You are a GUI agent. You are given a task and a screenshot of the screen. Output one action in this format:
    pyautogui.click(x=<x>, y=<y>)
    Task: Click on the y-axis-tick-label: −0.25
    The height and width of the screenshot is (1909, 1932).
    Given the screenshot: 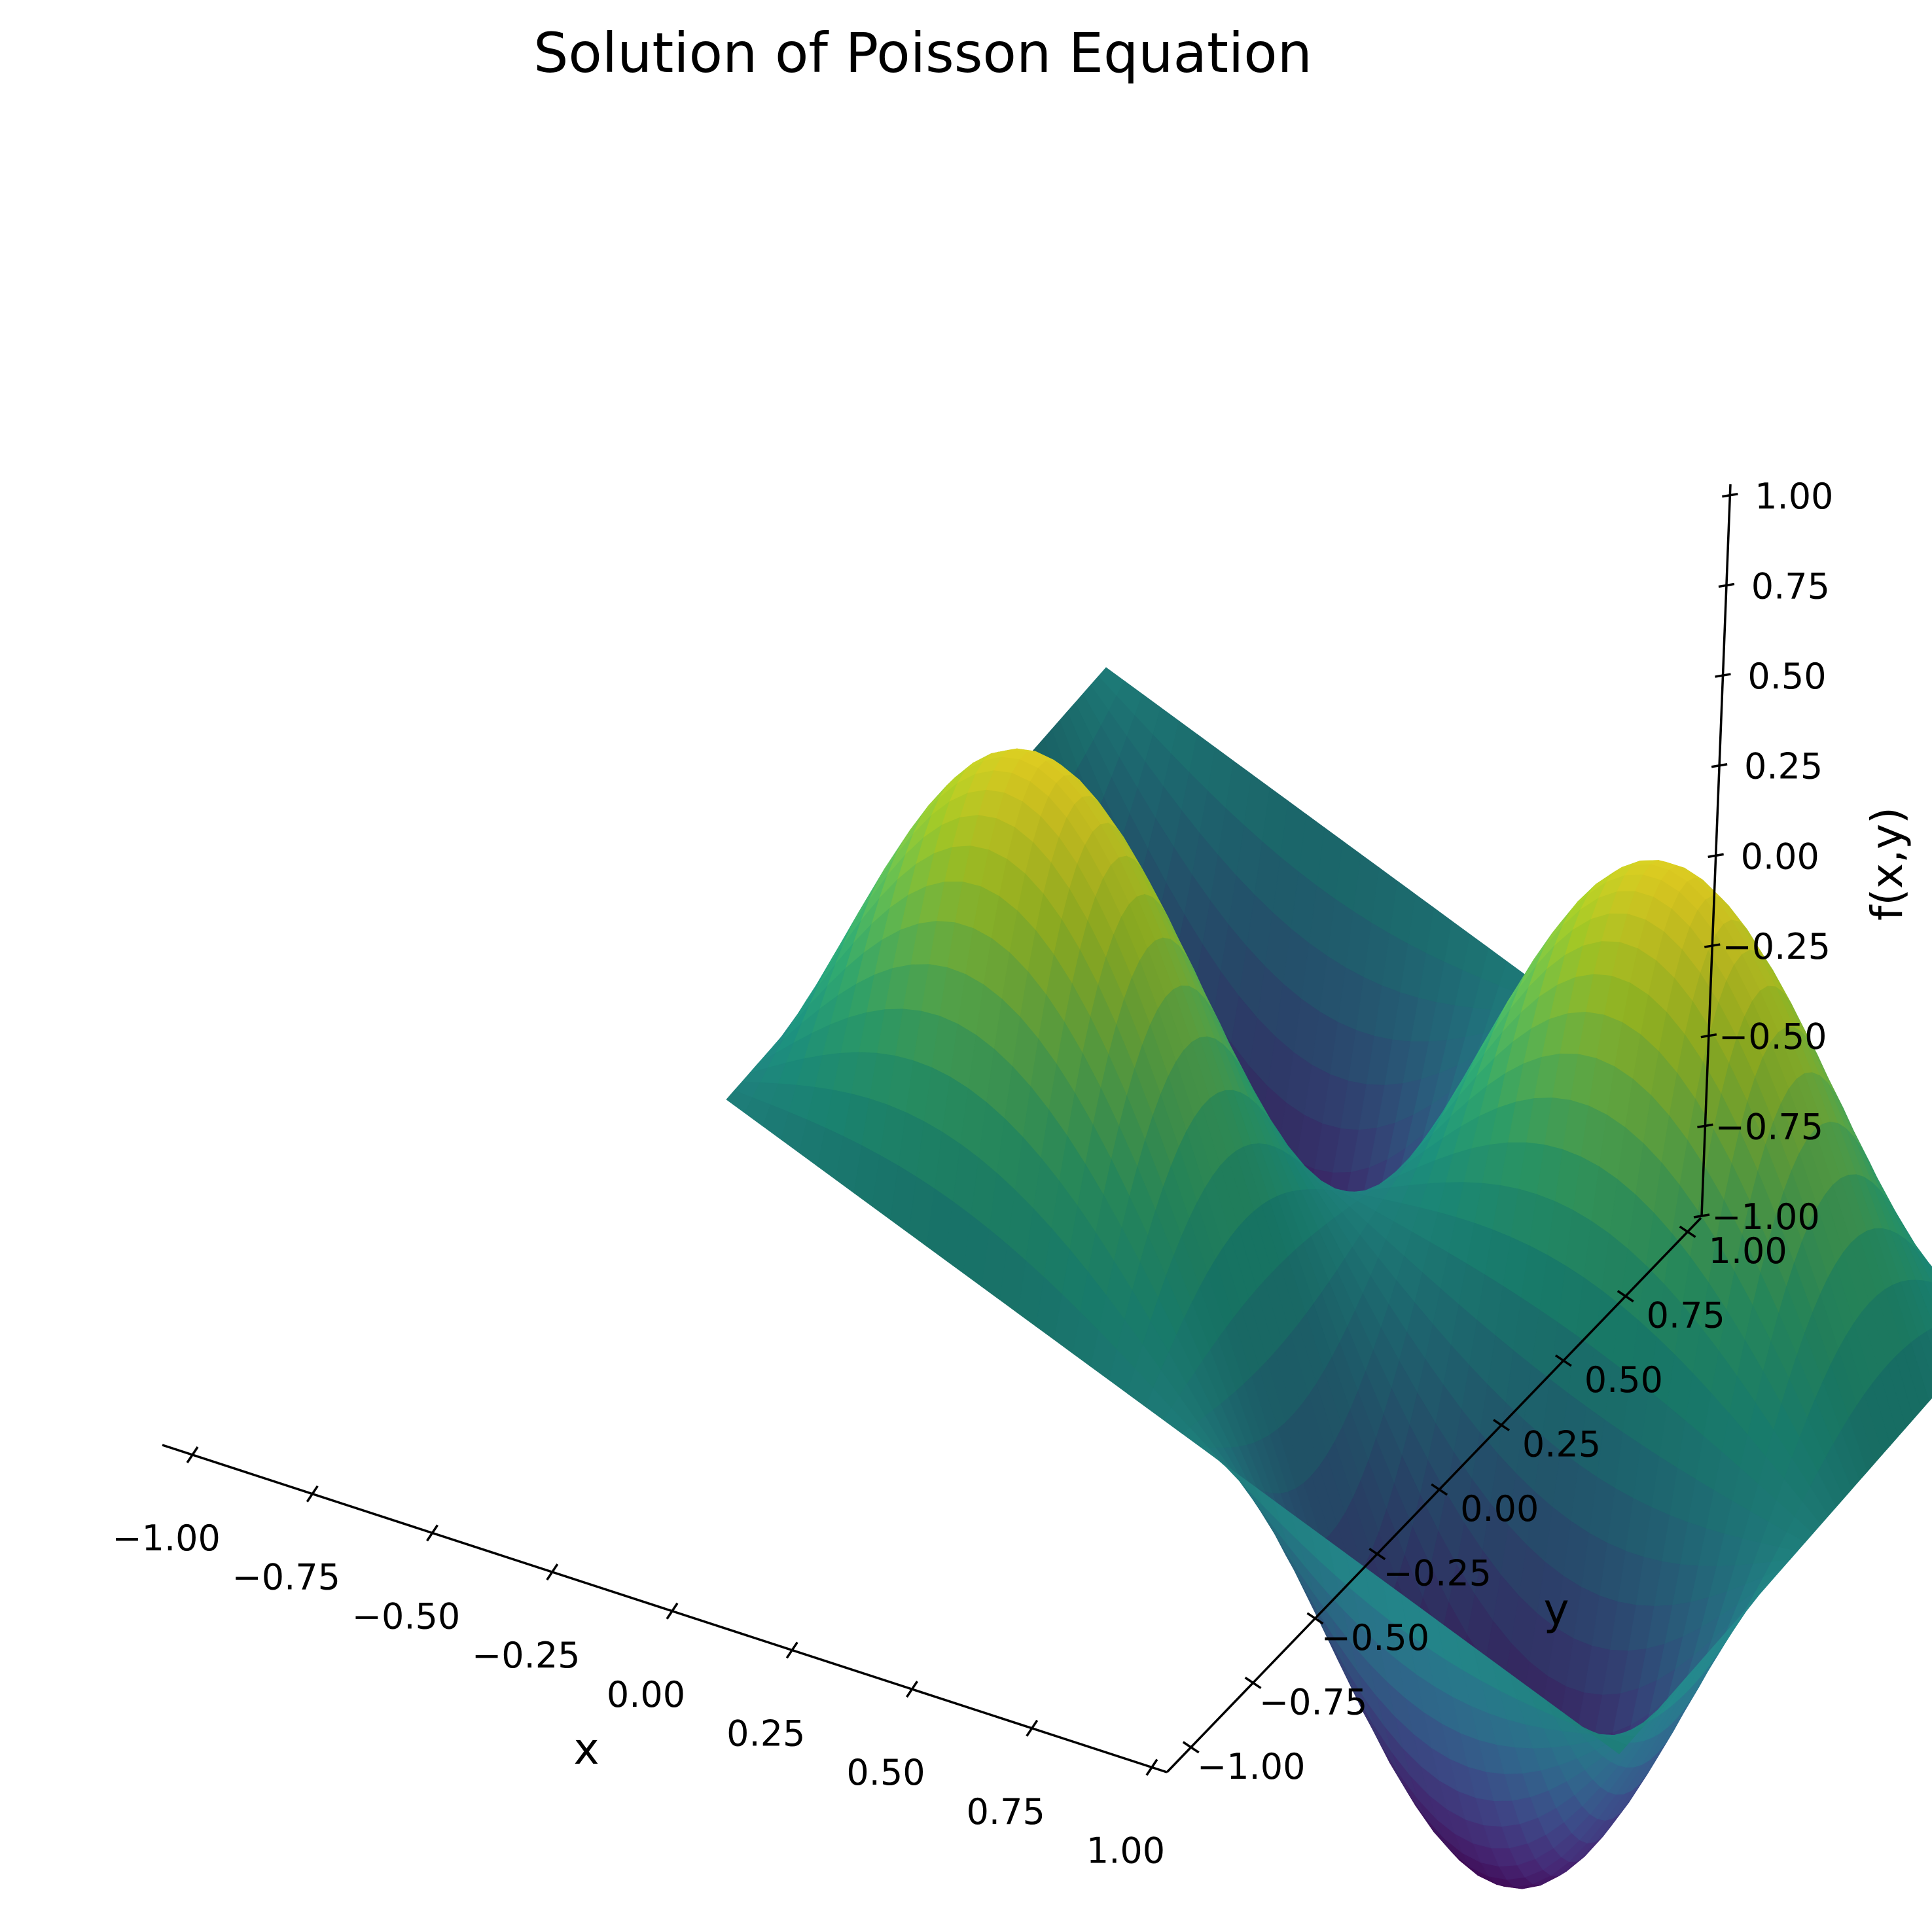 What is the action you would take?
    pyautogui.click(x=1438, y=1573)
    